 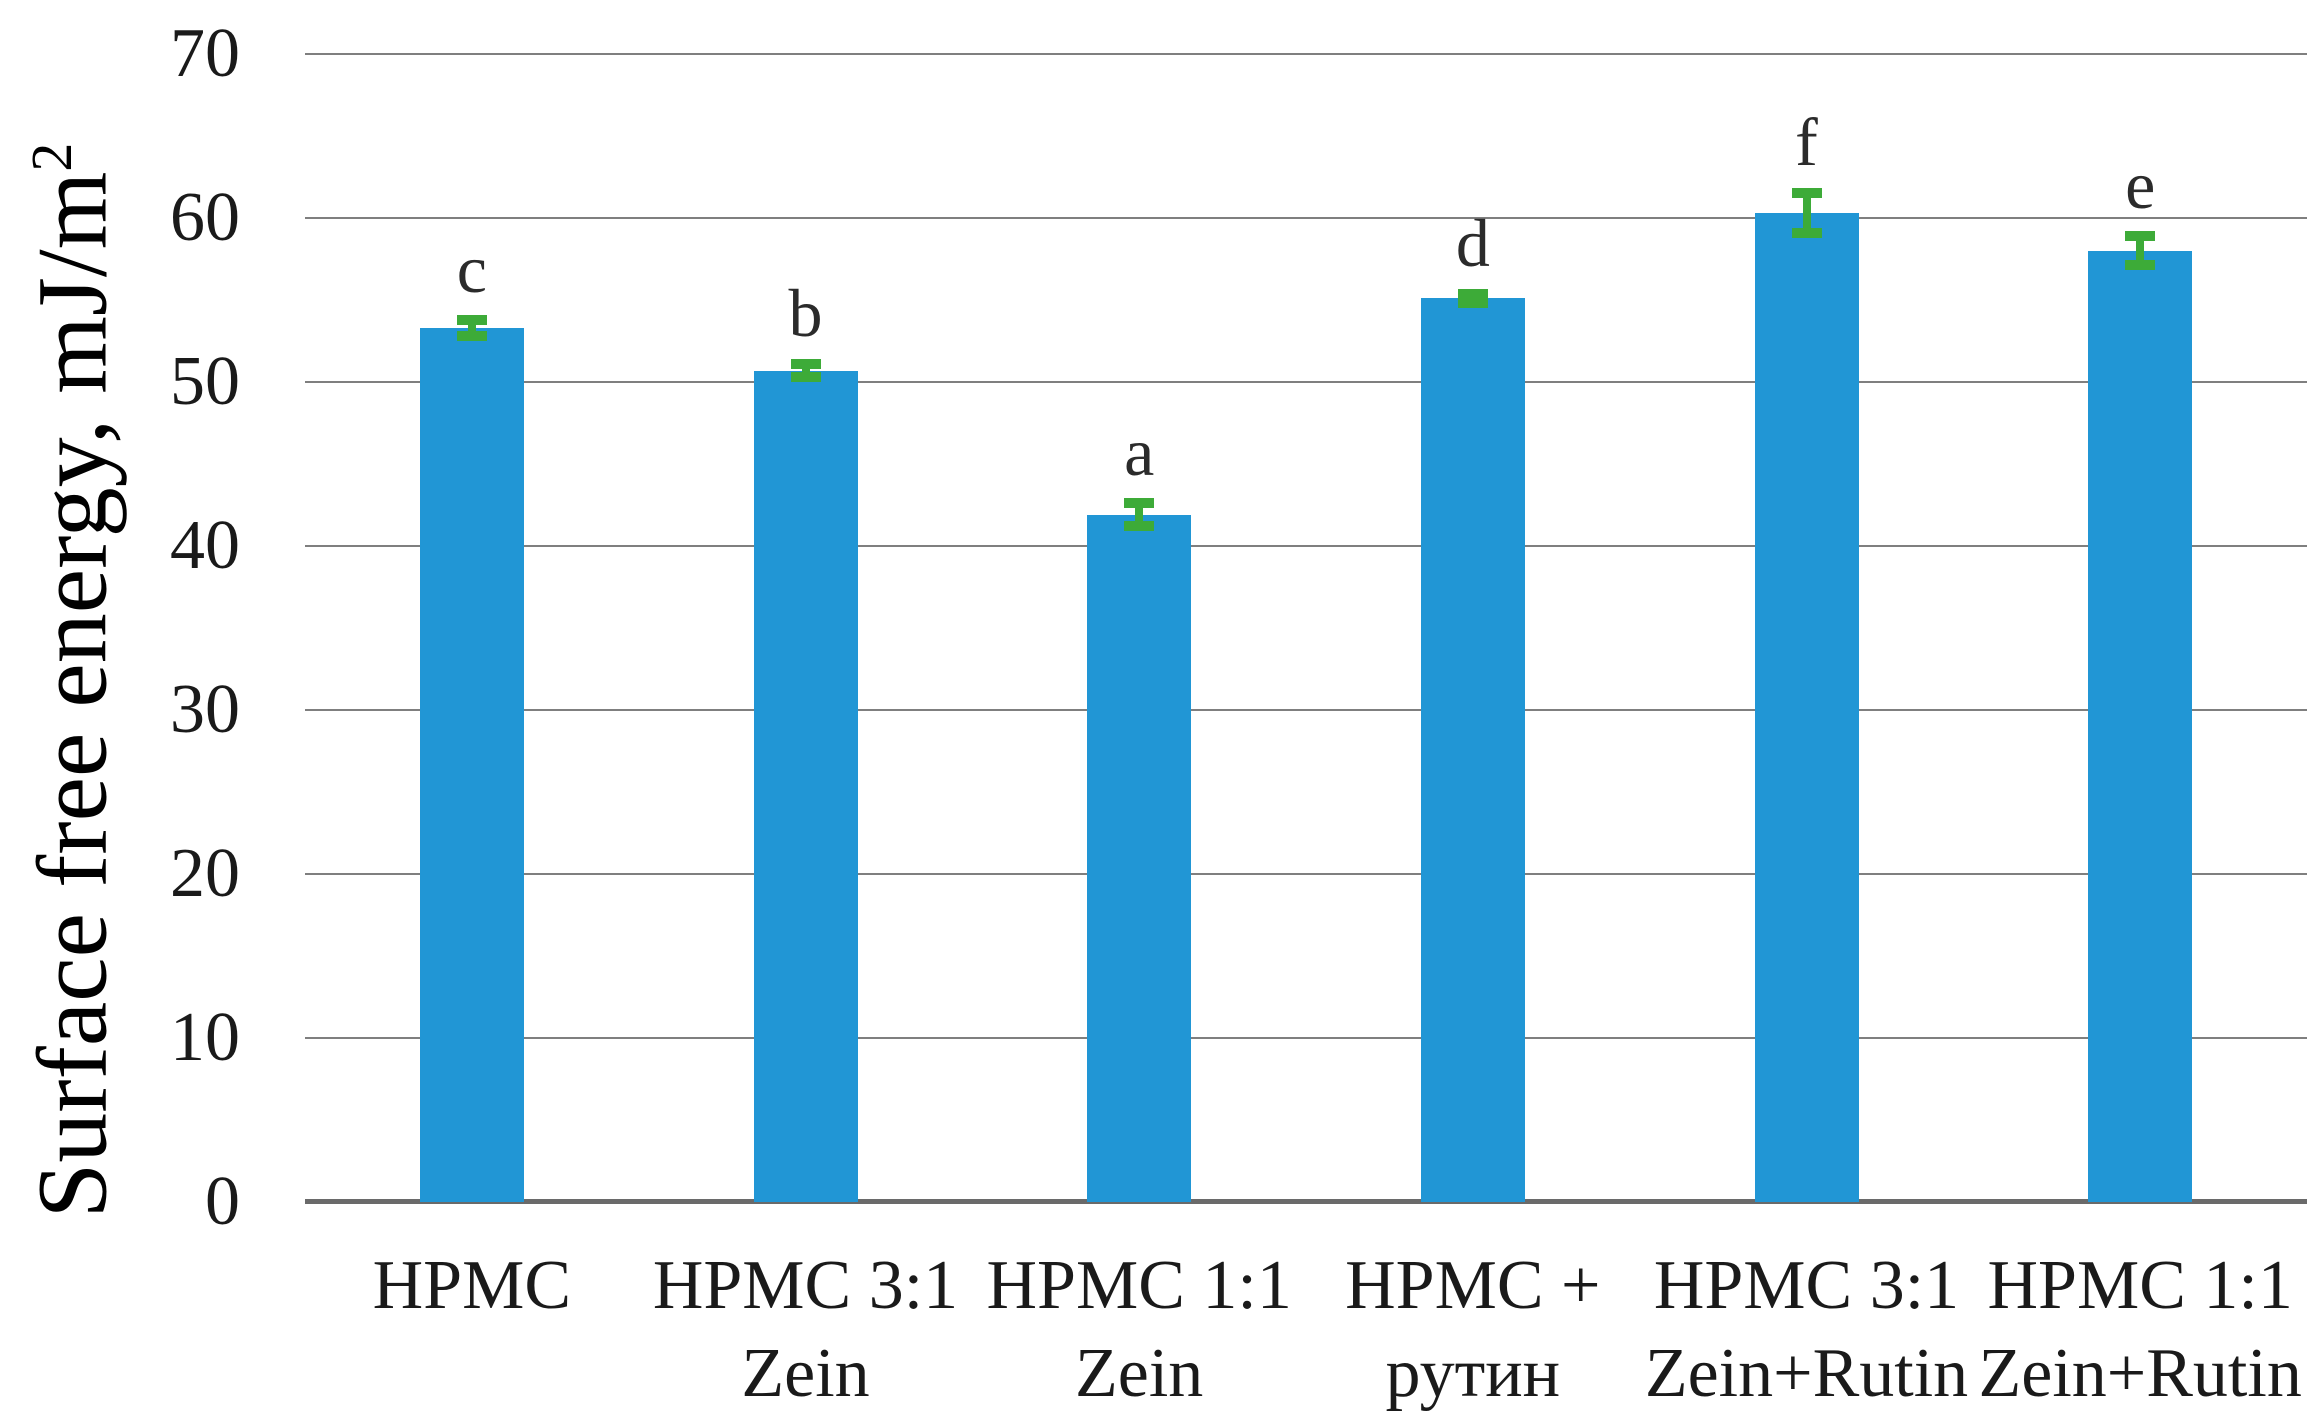 What do you see at coordinates (205, 545) in the screenshot?
I see `y-tick-label-40: 40` at bounding box center [205, 545].